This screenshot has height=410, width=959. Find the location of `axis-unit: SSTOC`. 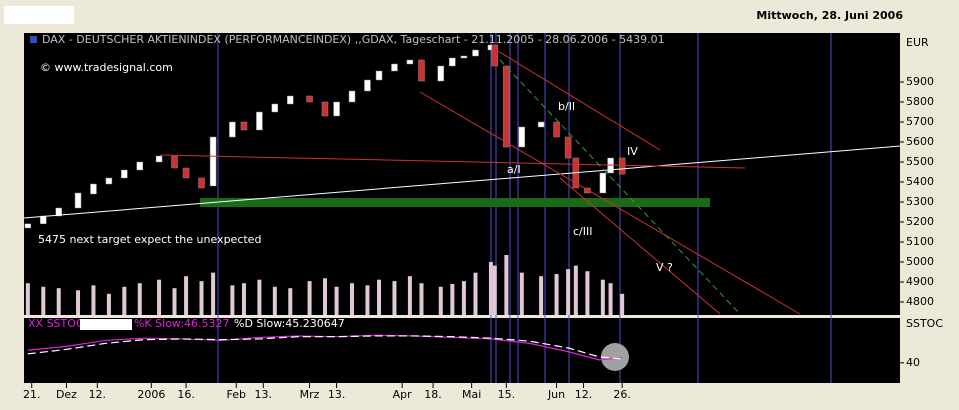

axis-unit: SSTOC is located at coordinates (924, 323).